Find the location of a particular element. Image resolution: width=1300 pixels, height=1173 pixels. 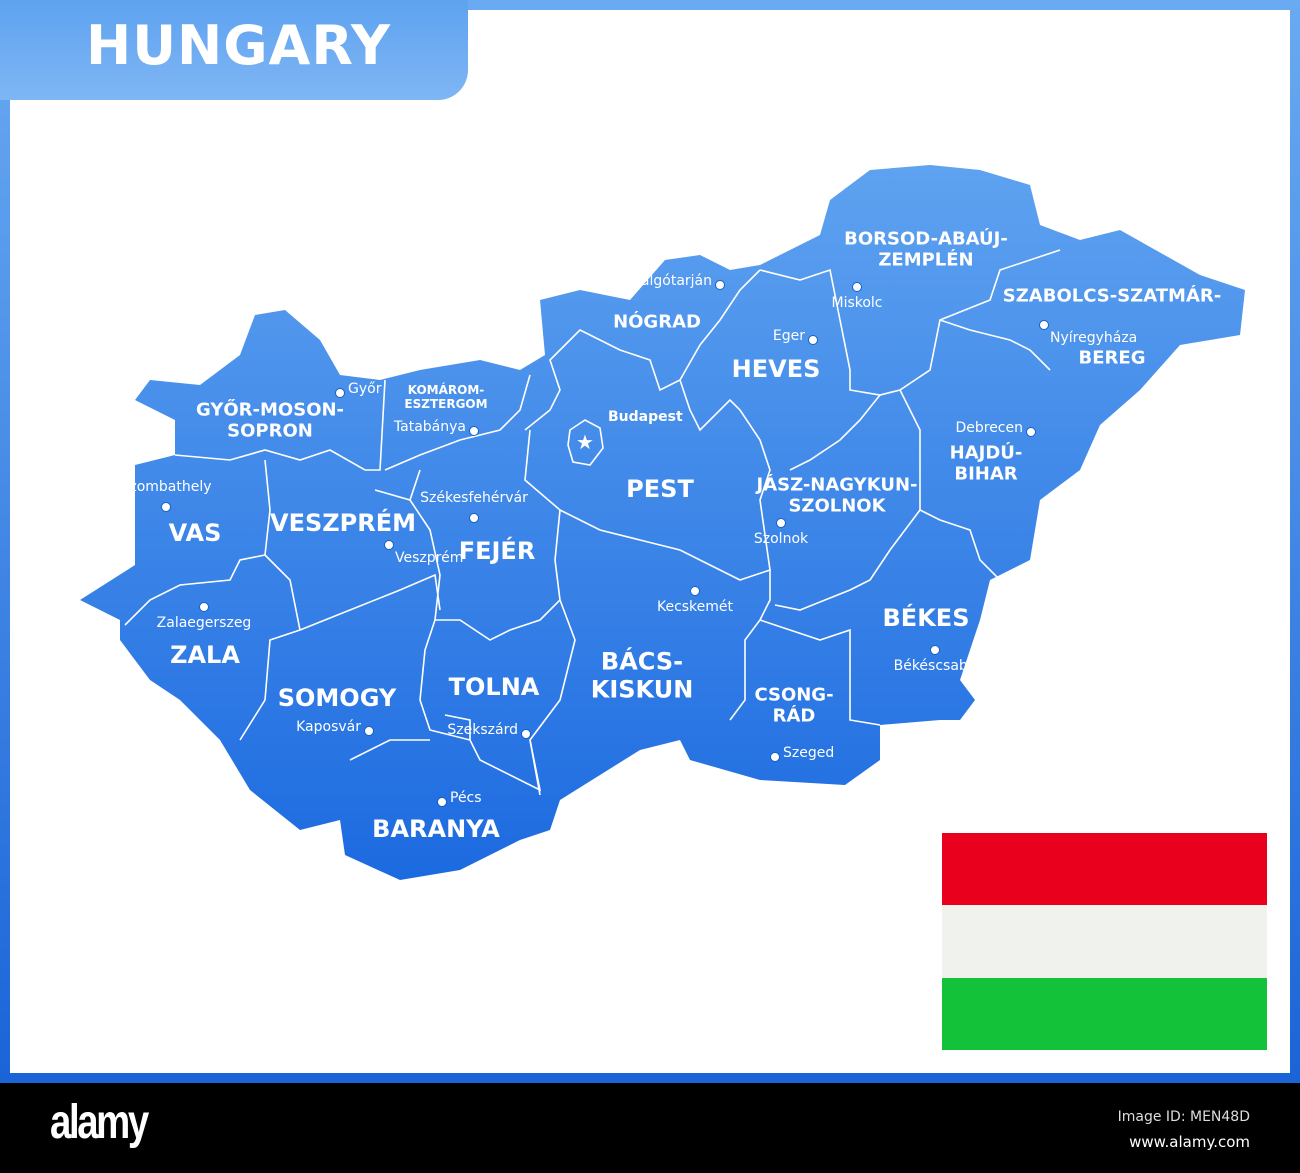

city-label: Szolnok is located at coordinates (781, 539).